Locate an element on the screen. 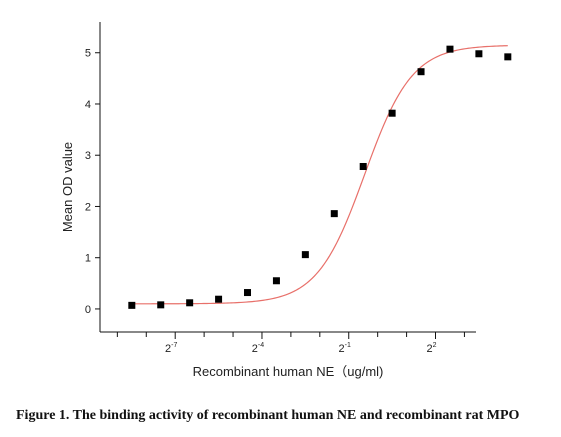 This screenshot has width=561, height=437. y-tick-label: 5 is located at coordinates (88, 54).